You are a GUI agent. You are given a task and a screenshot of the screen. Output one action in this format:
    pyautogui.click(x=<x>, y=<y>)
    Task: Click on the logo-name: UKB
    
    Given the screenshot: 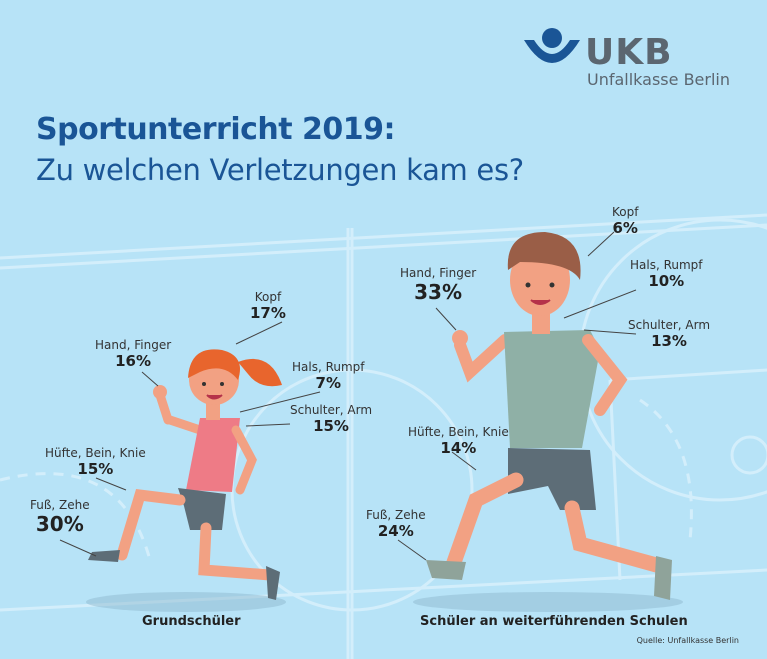 What is the action you would take?
    pyautogui.click(x=629, y=52)
    